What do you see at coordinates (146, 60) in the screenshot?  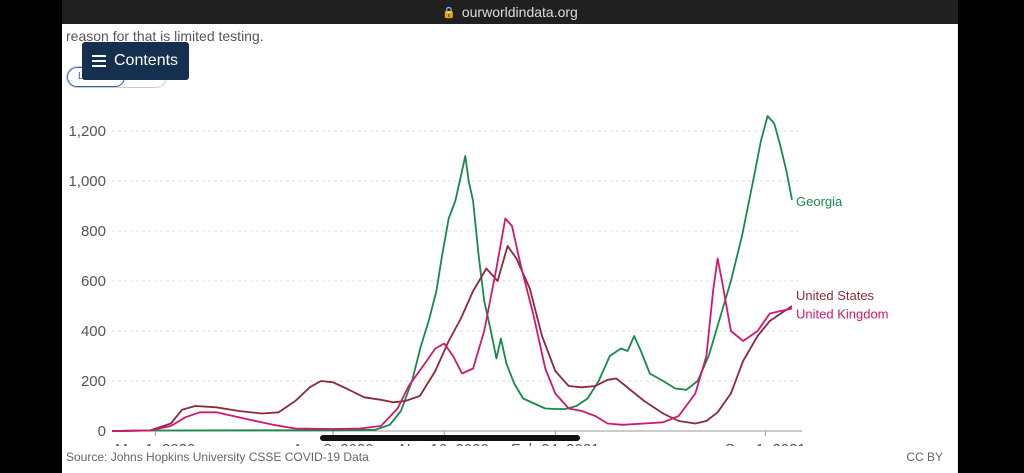 I see `contents-label: Contents` at bounding box center [146, 60].